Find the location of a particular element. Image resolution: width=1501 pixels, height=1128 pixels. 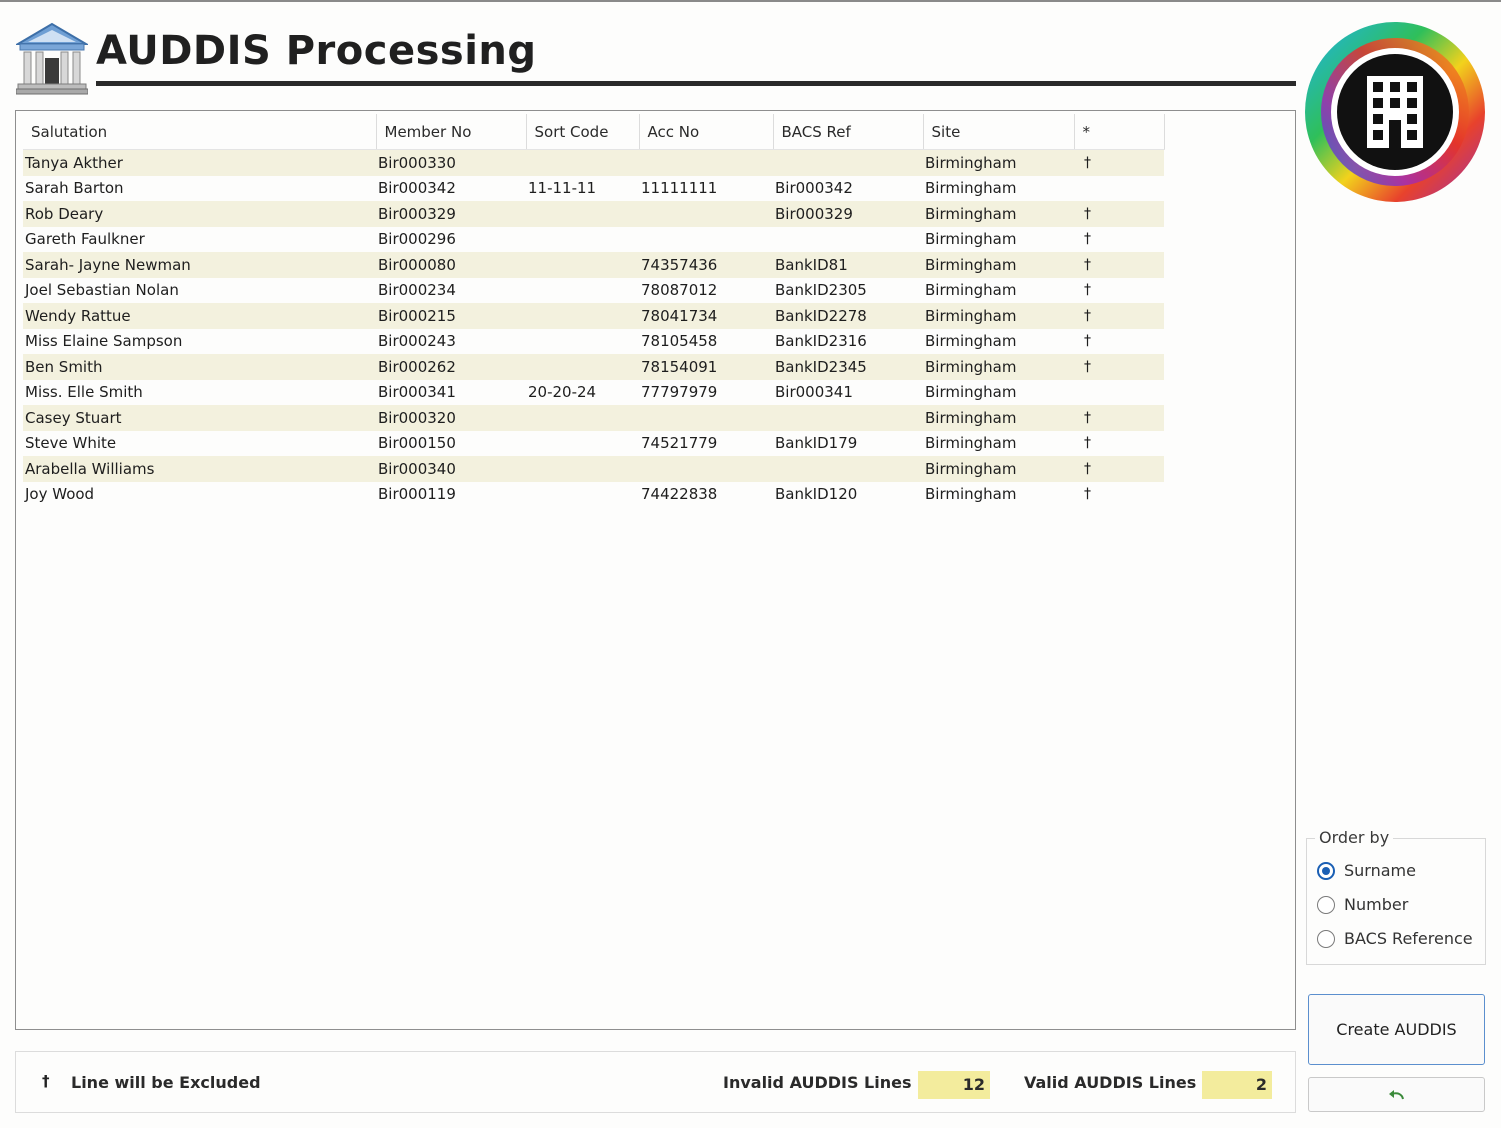

column-header-sort-code: Sort Code is located at coordinates (583, 132).